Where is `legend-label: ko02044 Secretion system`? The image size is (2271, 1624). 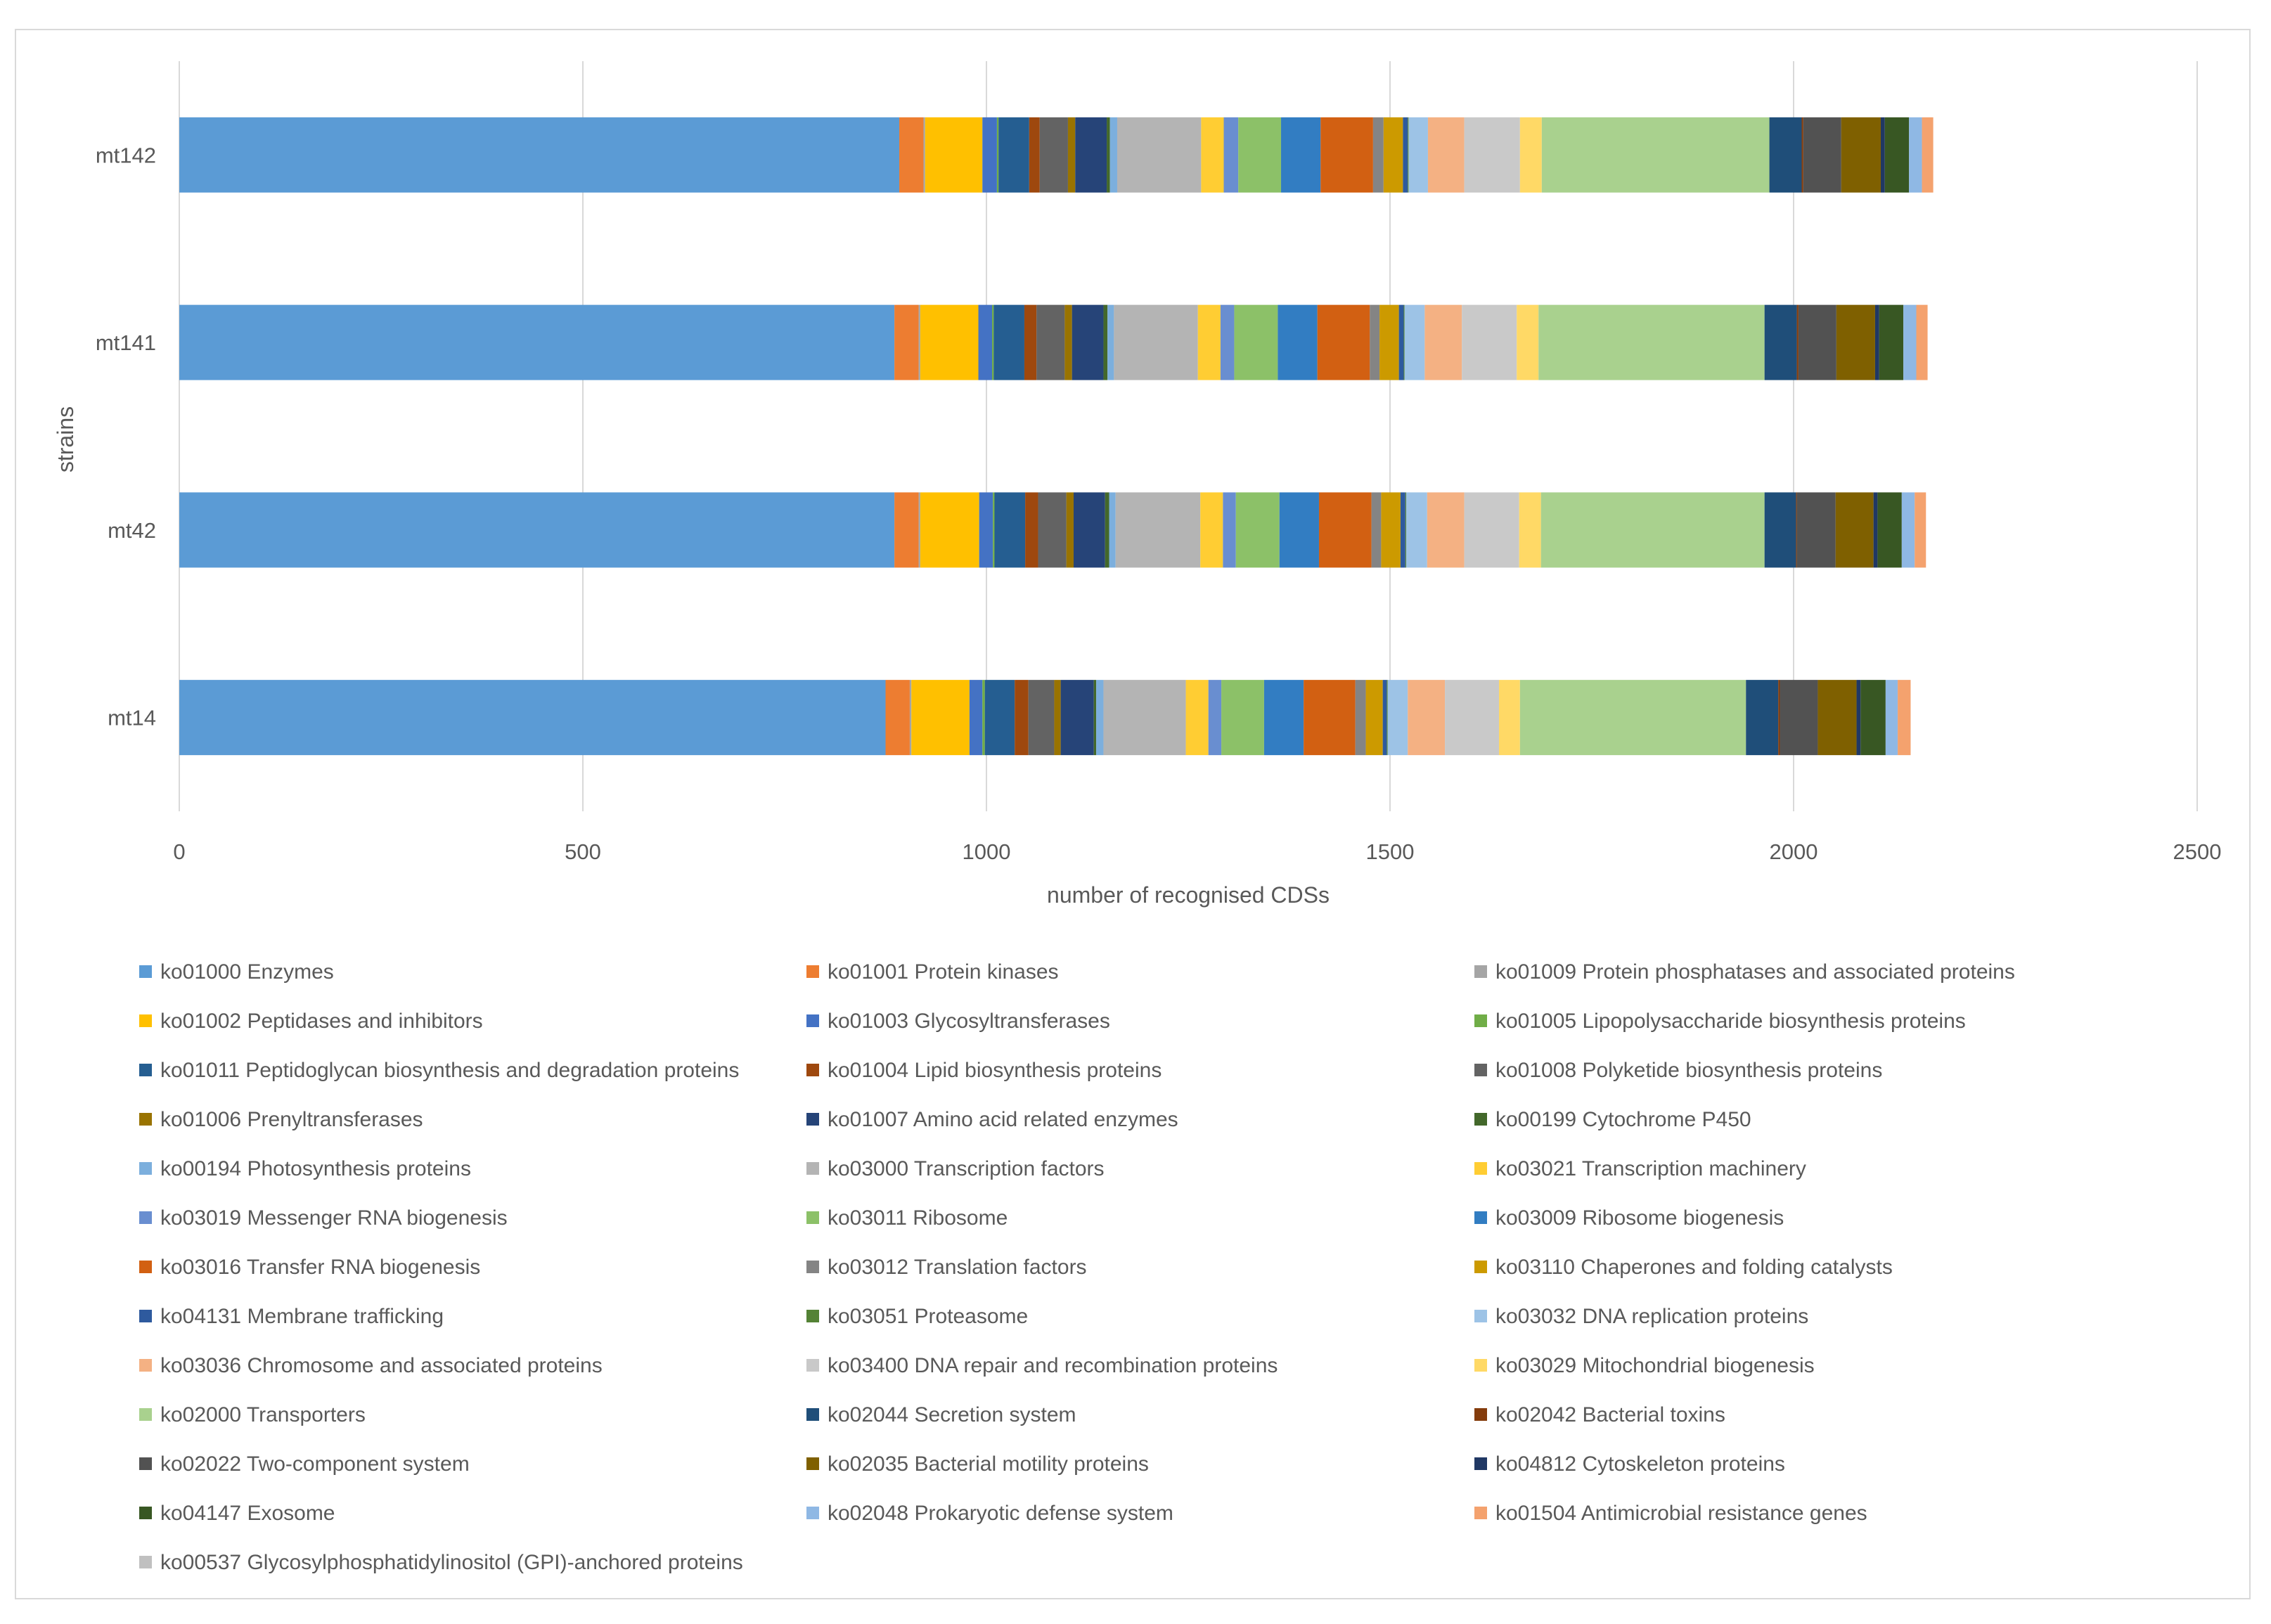
legend-label: ko02044 Secretion system is located at coordinates (952, 1414).